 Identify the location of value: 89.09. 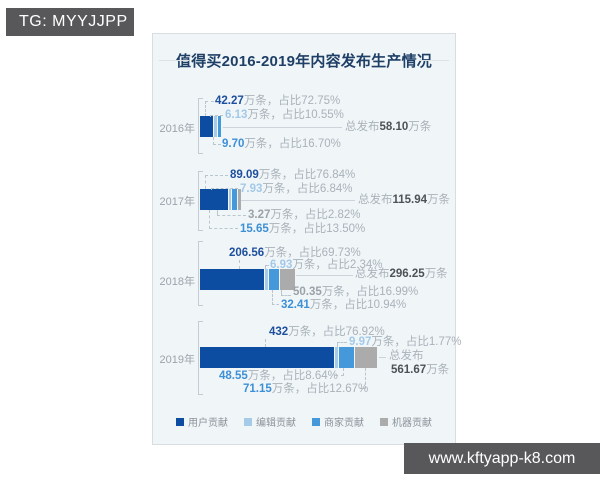
(244, 175).